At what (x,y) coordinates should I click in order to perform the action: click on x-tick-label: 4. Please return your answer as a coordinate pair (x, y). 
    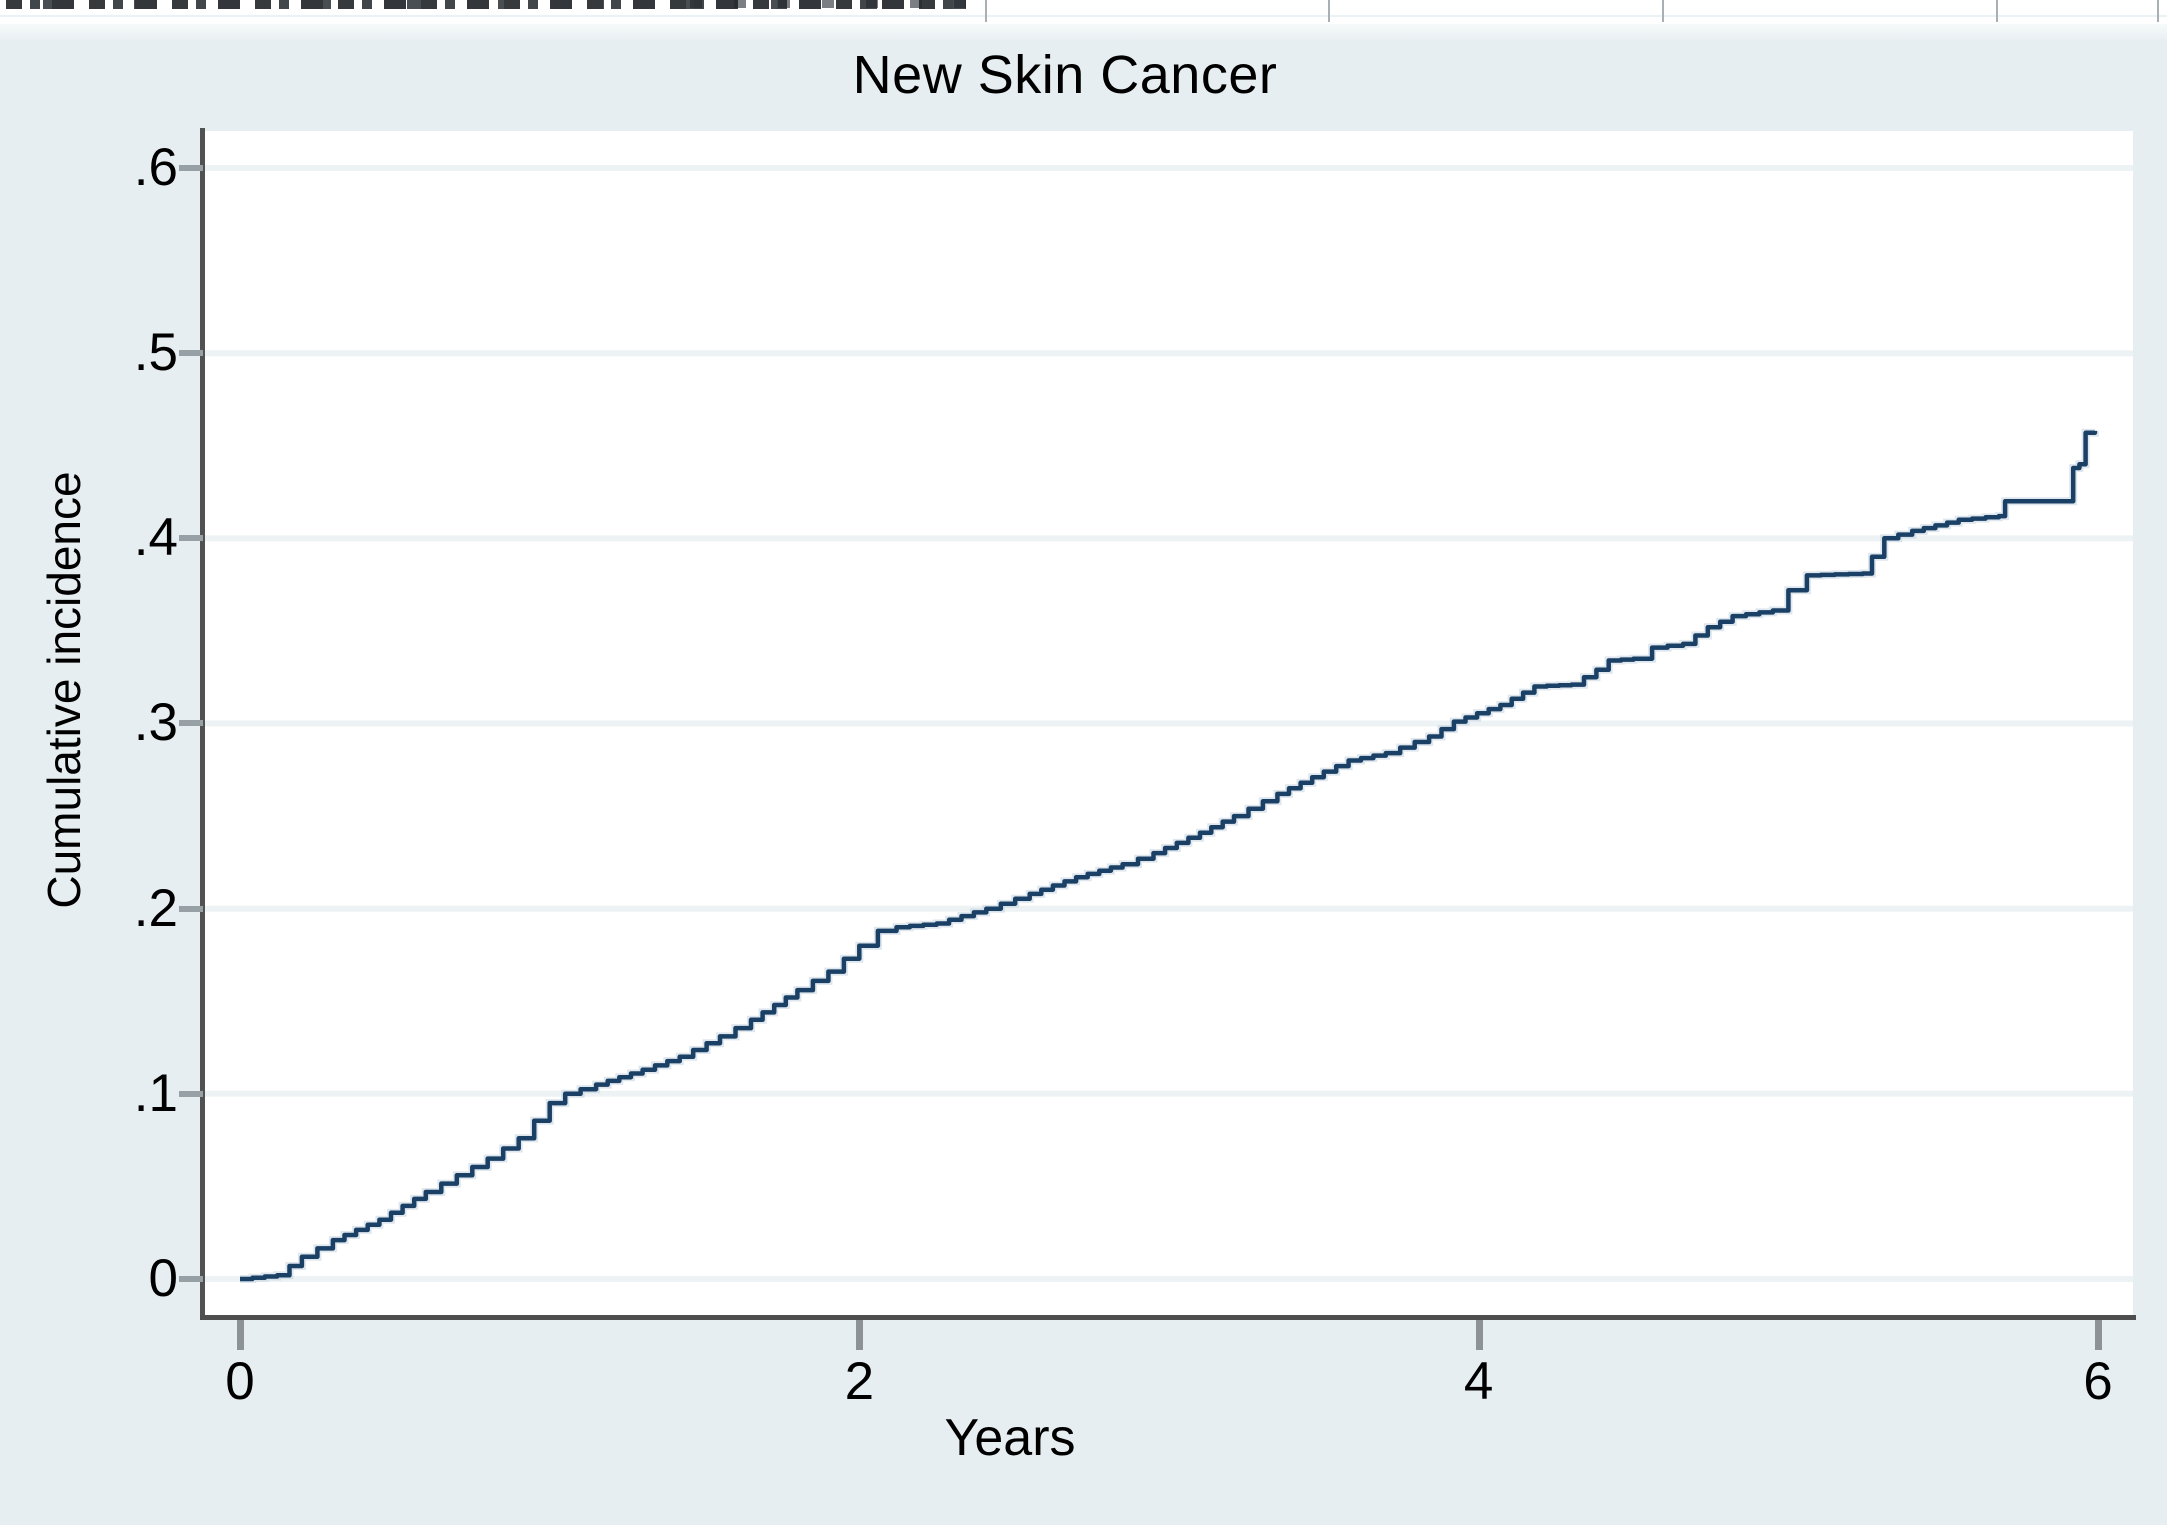
    Looking at the image, I should click on (1478, 1381).